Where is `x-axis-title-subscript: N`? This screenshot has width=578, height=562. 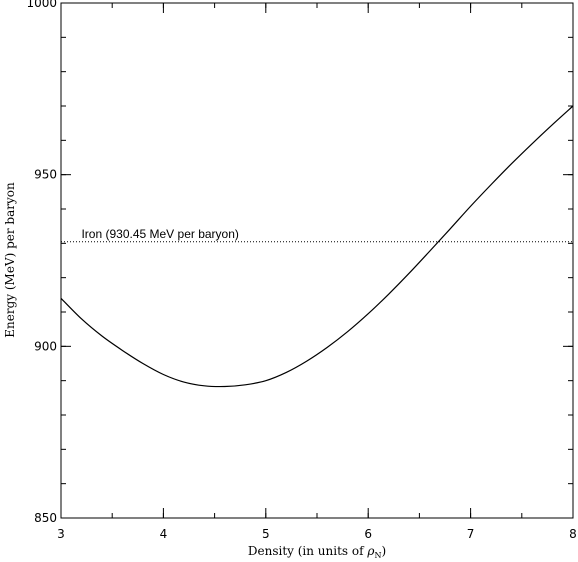 x-axis-title-subscript: N is located at coordinates (377, 555).